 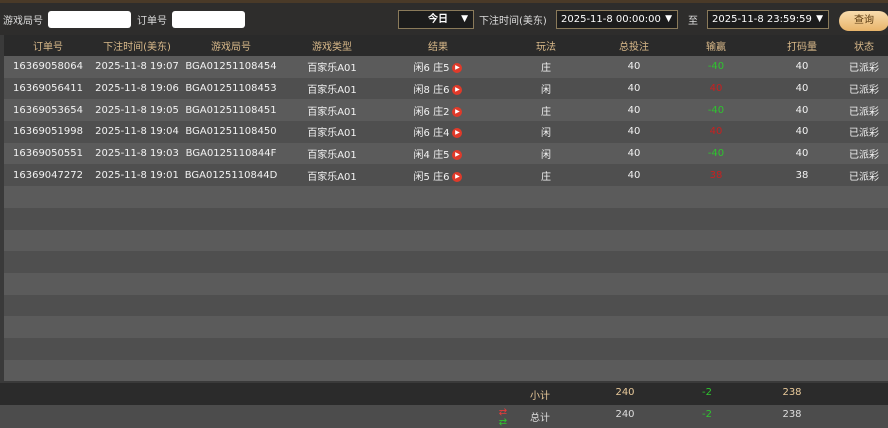 What do you see at coordinates (611, 19) in the screenshot?
I see `start-time-value: 2025-11-8 00:00:00` at bounding box center [611, 19].